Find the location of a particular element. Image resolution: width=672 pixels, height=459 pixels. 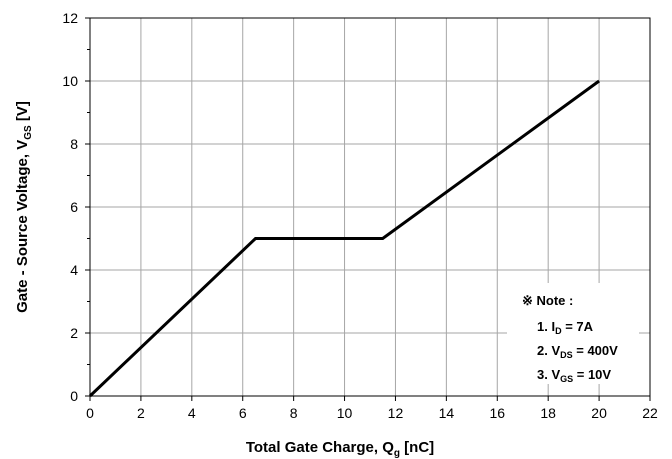

x-tick-label: 10 is located at coordinates (345, 413).